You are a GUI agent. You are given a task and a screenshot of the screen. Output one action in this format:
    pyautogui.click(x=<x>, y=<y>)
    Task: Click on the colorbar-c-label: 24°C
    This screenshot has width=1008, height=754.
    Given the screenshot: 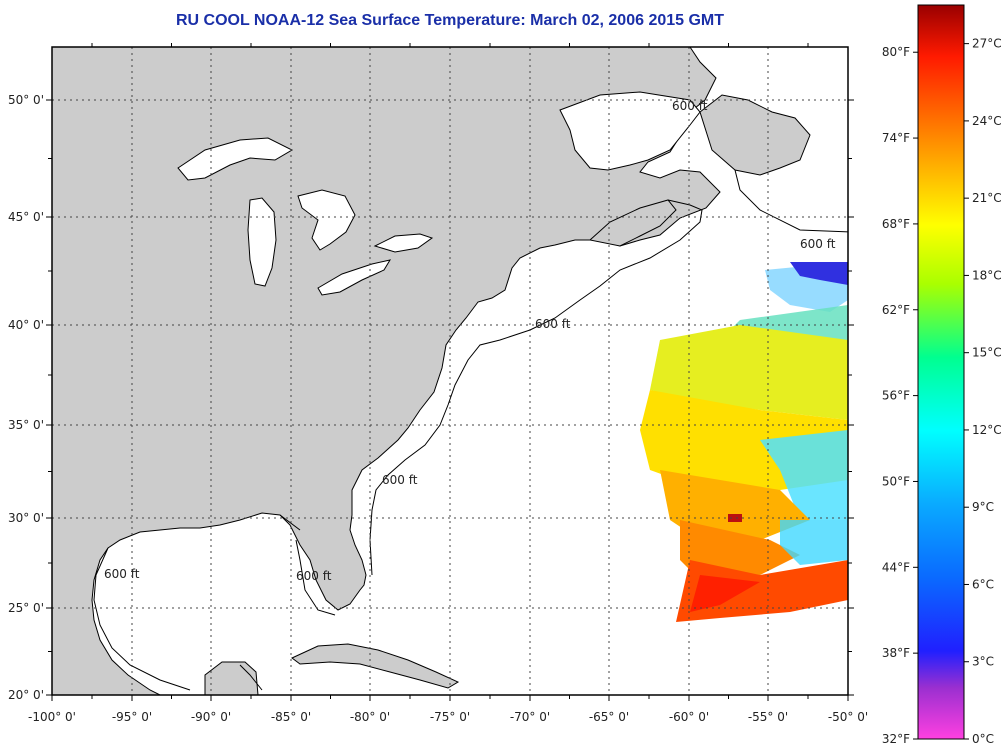 What is the action you would take?
    pyautogui.click(x=987, y=121)
    